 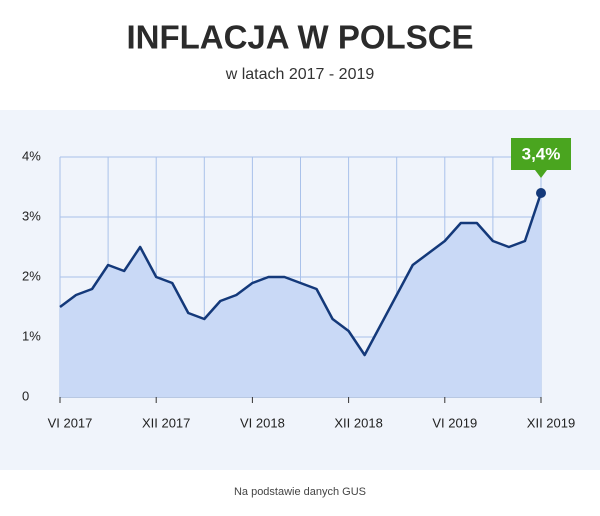 What do you see at coordinates (358, 422) in the screenshot?
I see `x-tick-label: XII 2018` at bounding box center [358, 422].